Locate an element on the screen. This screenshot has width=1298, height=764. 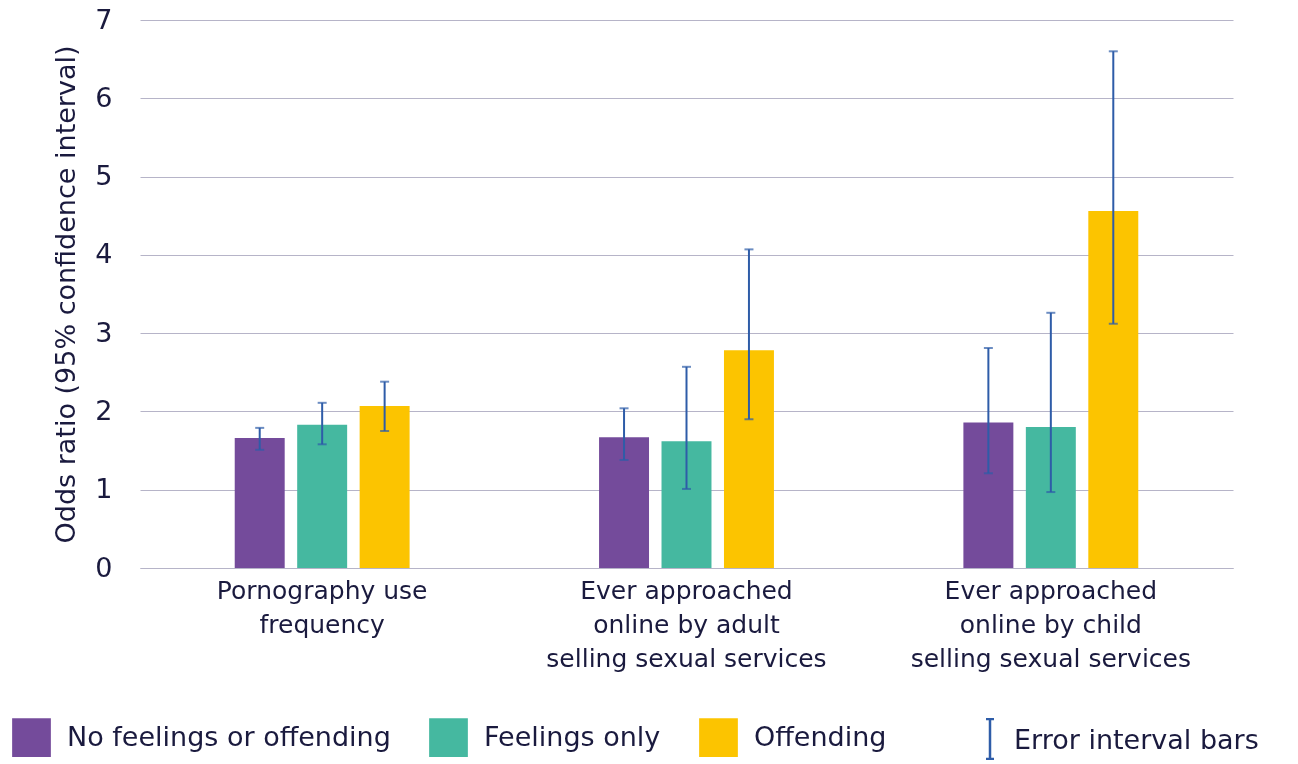
y-tick-label: 1 is located at coordinates (104, 489).